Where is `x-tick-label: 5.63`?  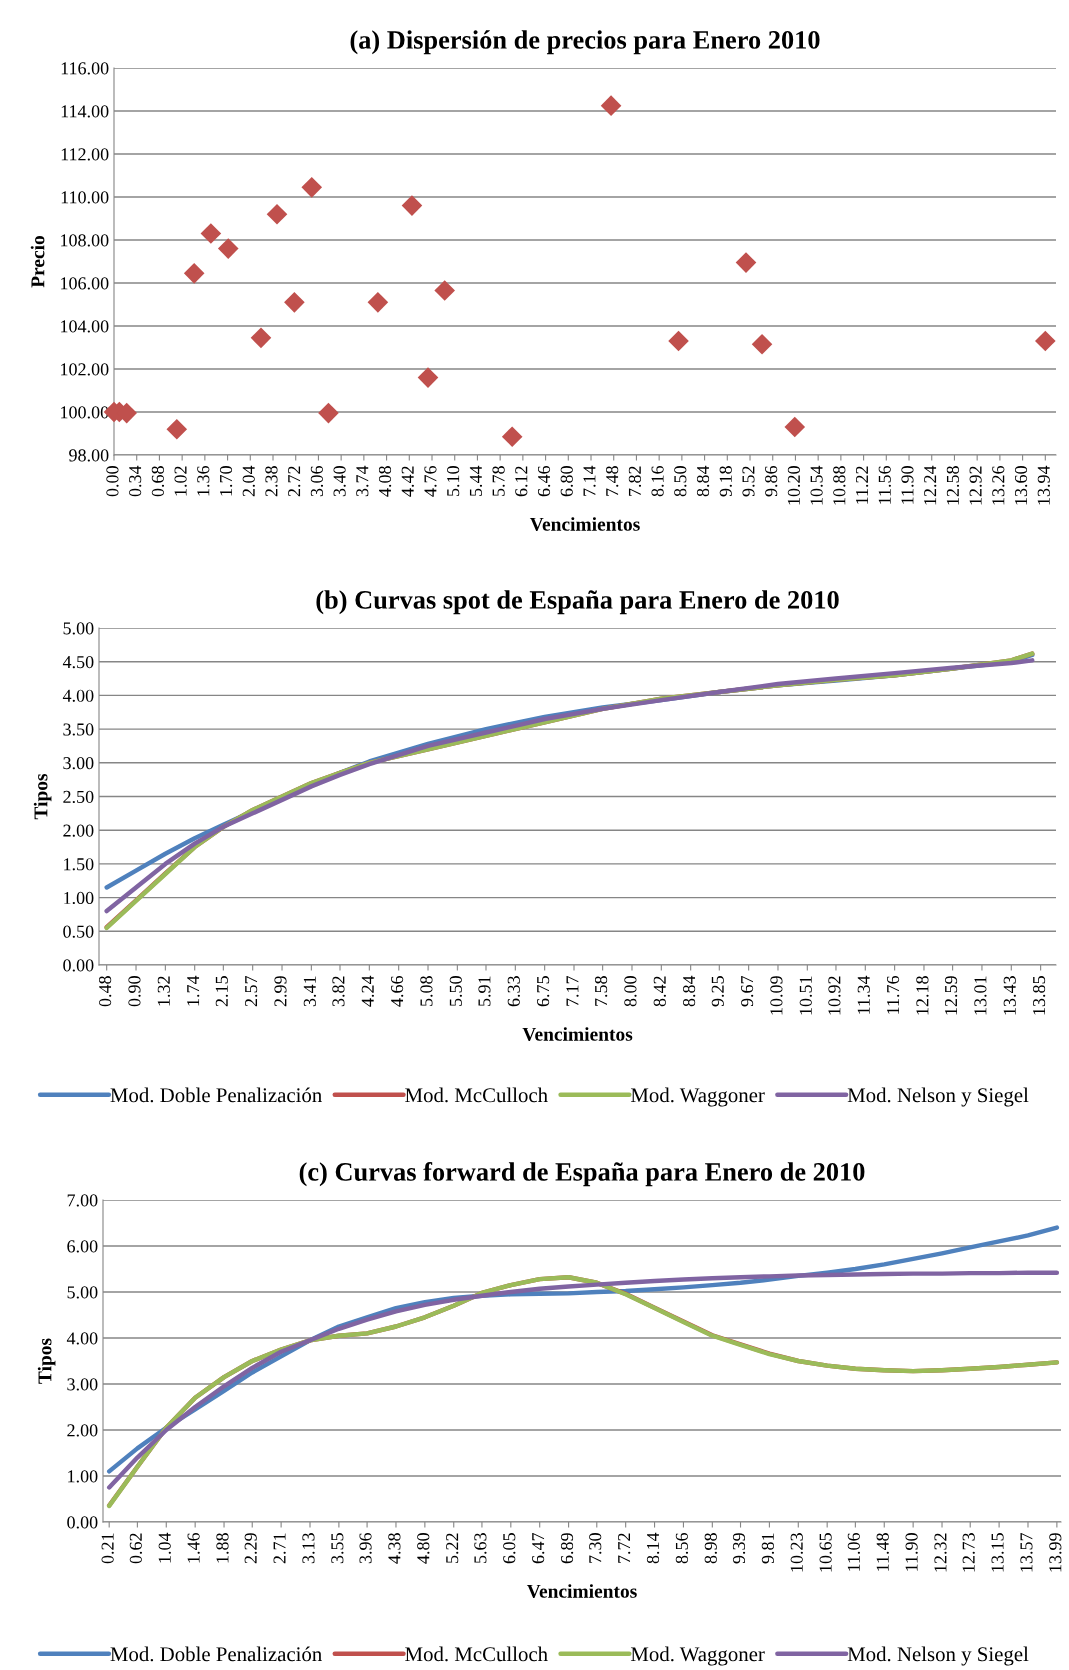 x-tick-label: 5.63 is located at coordinates (480, 1548).